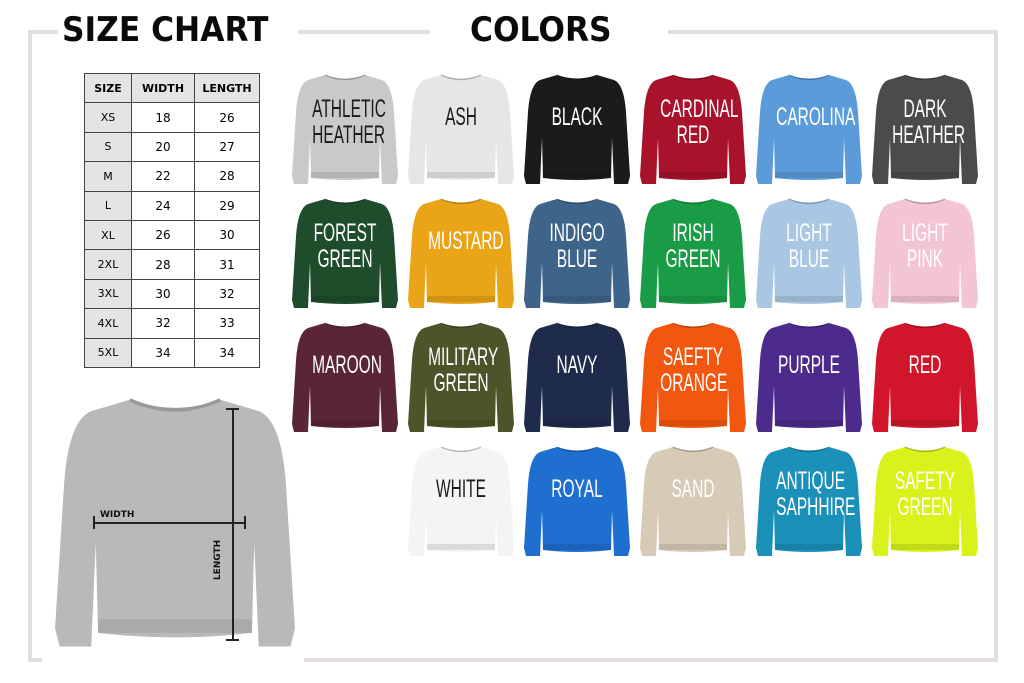  What do you see at coordinates (108, 205) in the screenshot?
I see `size-cell: L` at bounding box center [108, 205].